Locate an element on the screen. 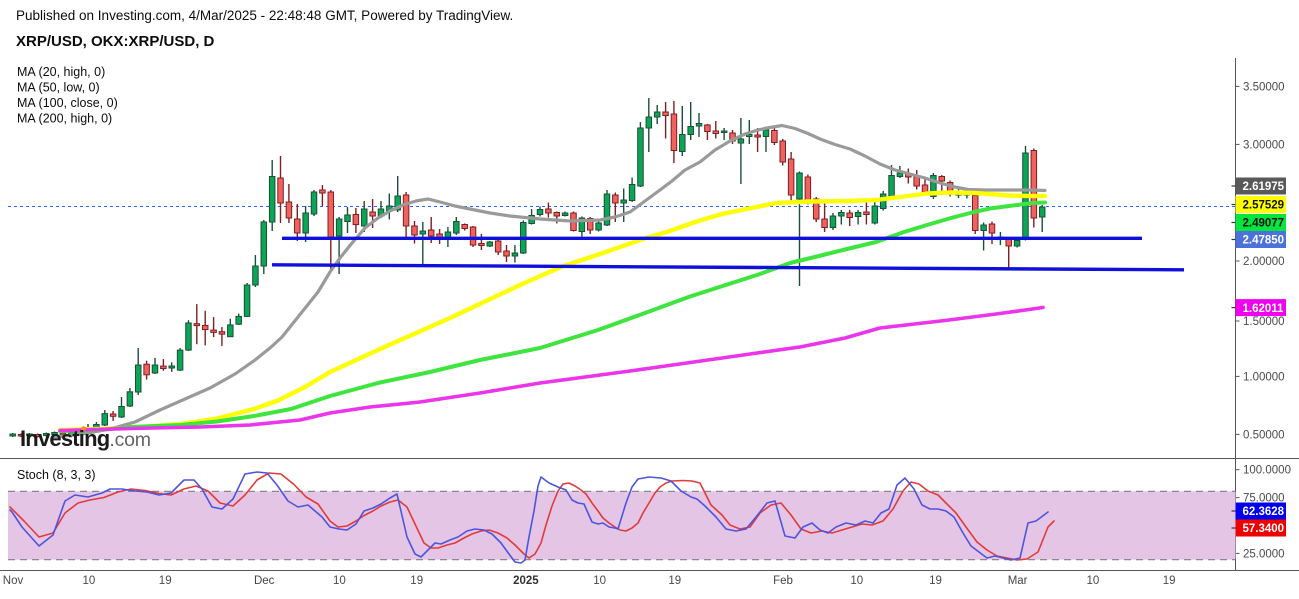 The width and height of the screenshot is (1299, 599). svg-text: Dec is located at coordinates (264, 581).